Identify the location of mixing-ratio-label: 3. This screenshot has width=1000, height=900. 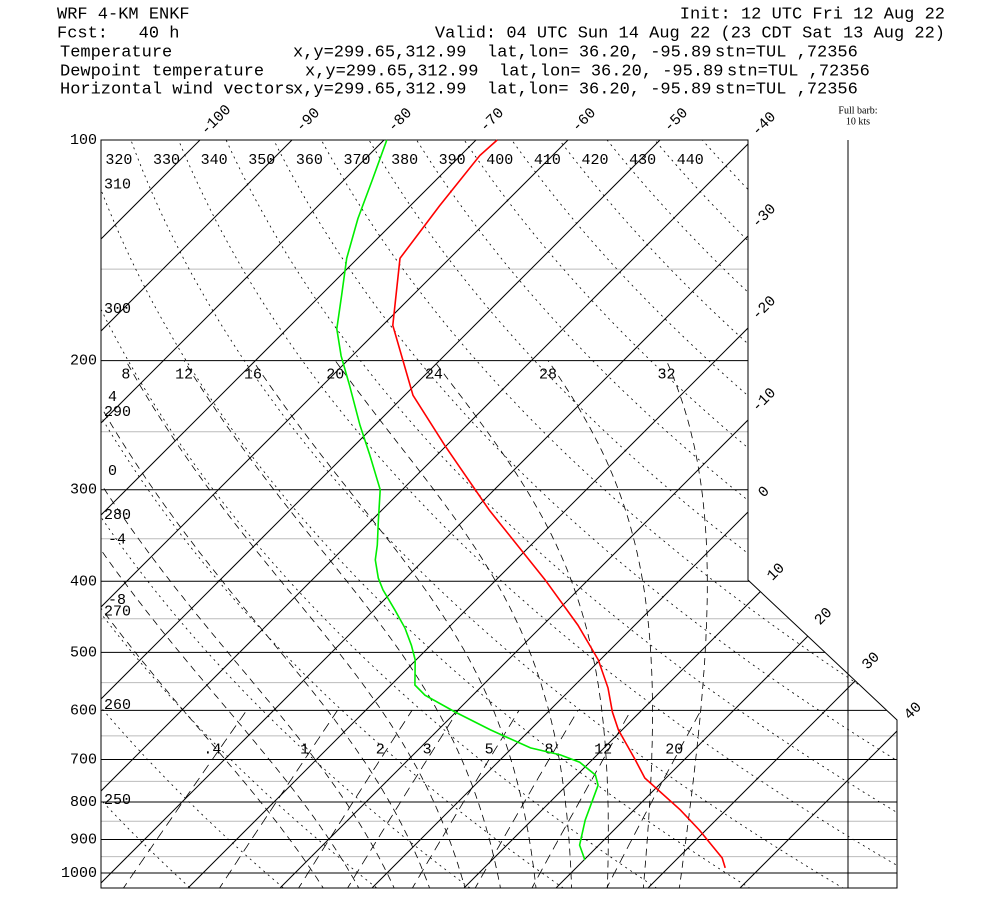
(427, 749).